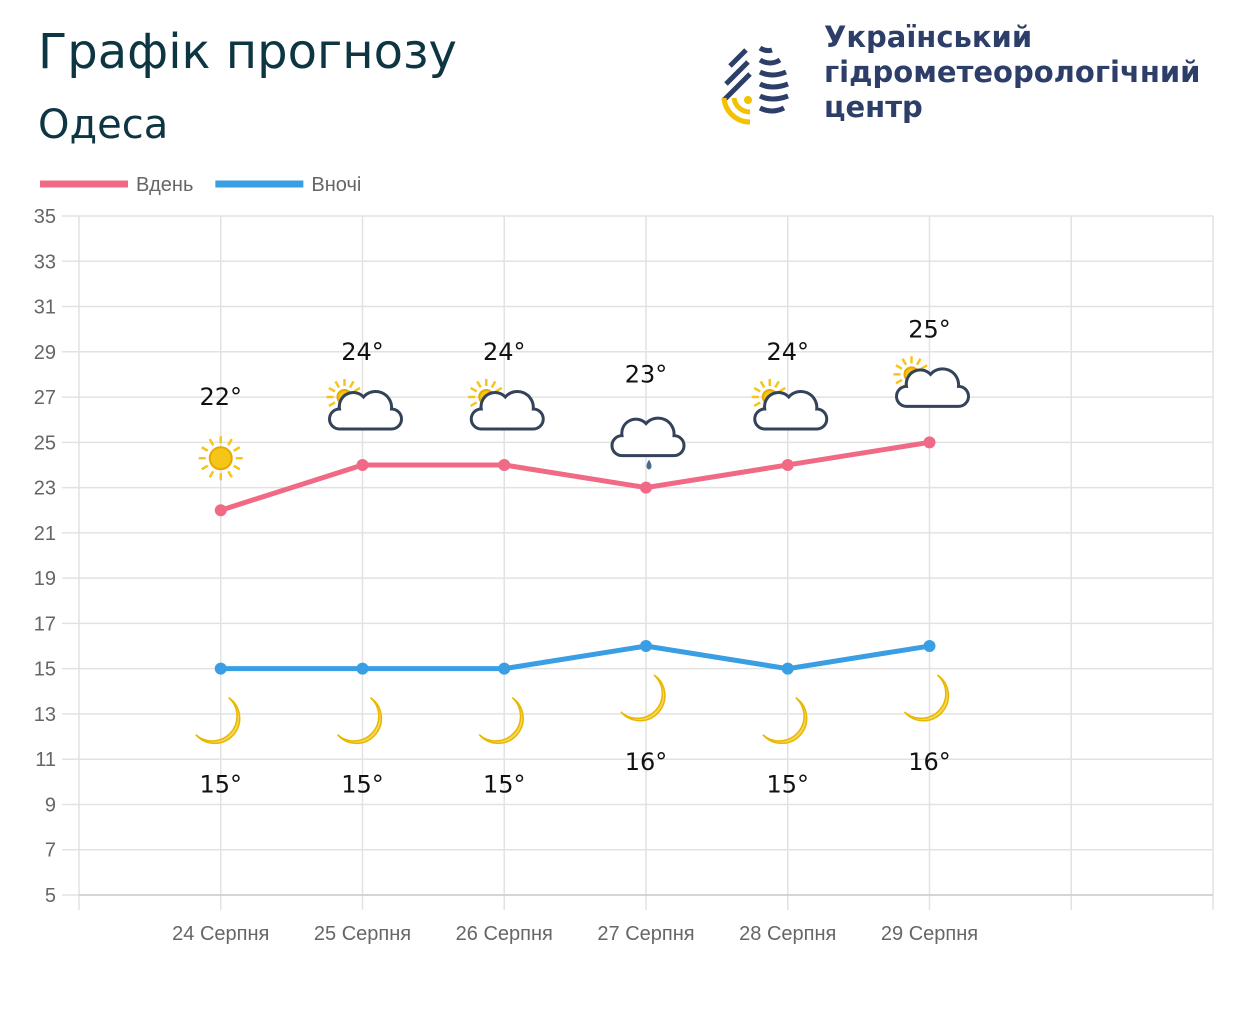  I want to click on x-tick-label: 26 Серпня, so click(504, 934).